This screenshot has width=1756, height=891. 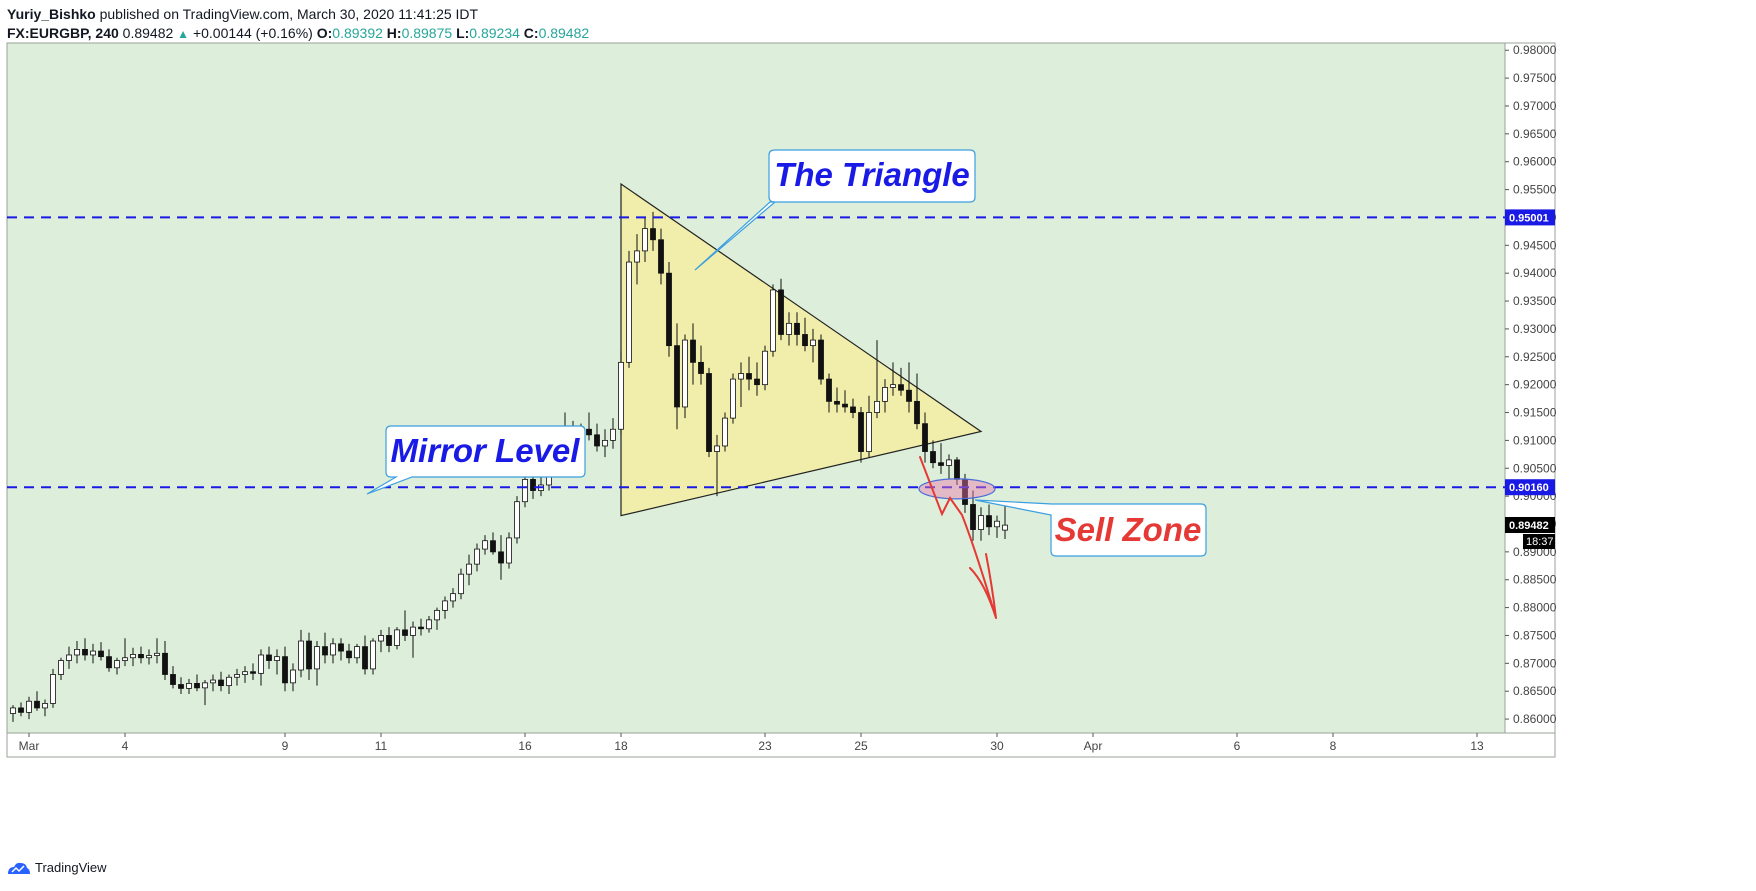 What do you see at coordinates (1529, 218) in the screenshot?
I see `level-price-label: 0.95001` at bounding box center [1529, 218].